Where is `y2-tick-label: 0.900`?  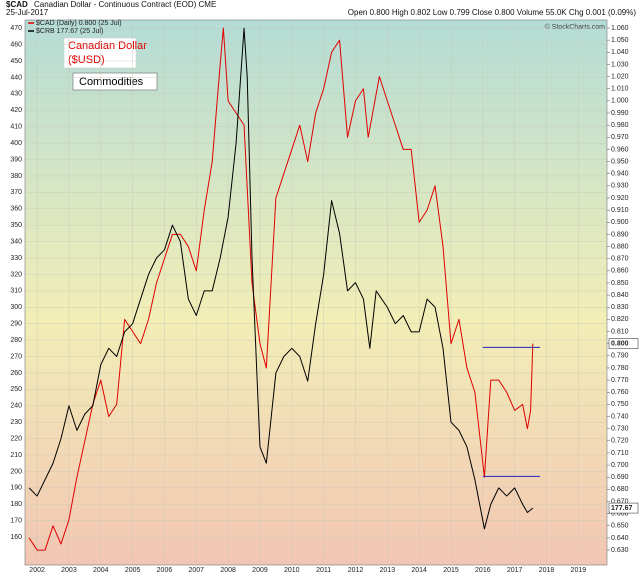 y2-tick-label: 0.900 is located at coordinates (620, 222).